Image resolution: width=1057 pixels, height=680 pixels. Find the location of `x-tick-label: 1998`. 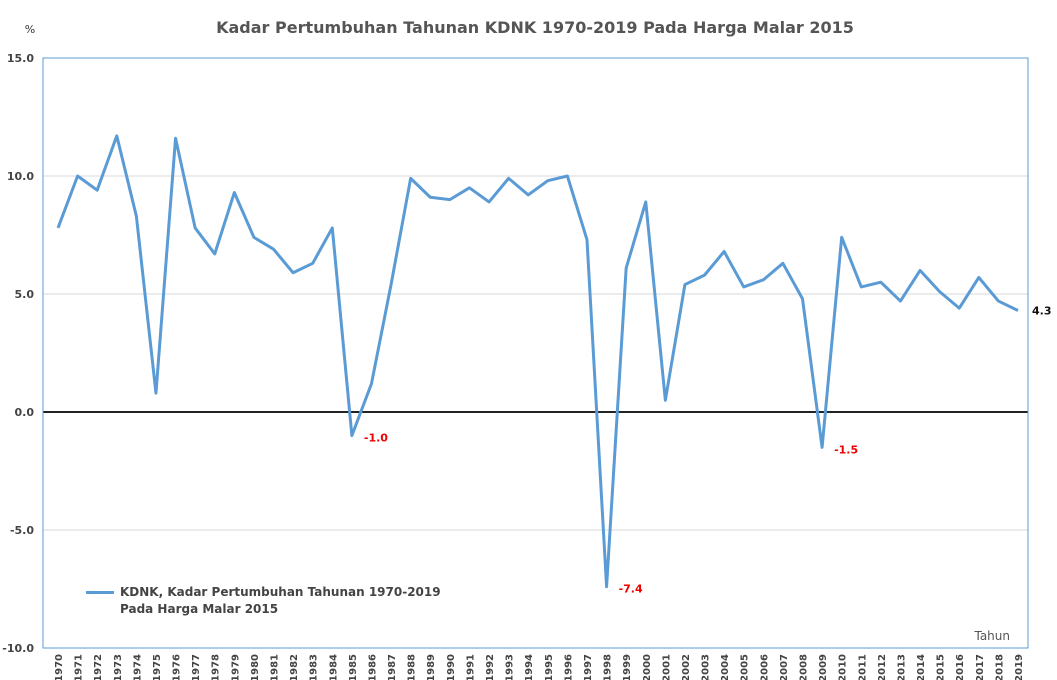

x-tick-label: 1998 is located at coordinates (608, 667).